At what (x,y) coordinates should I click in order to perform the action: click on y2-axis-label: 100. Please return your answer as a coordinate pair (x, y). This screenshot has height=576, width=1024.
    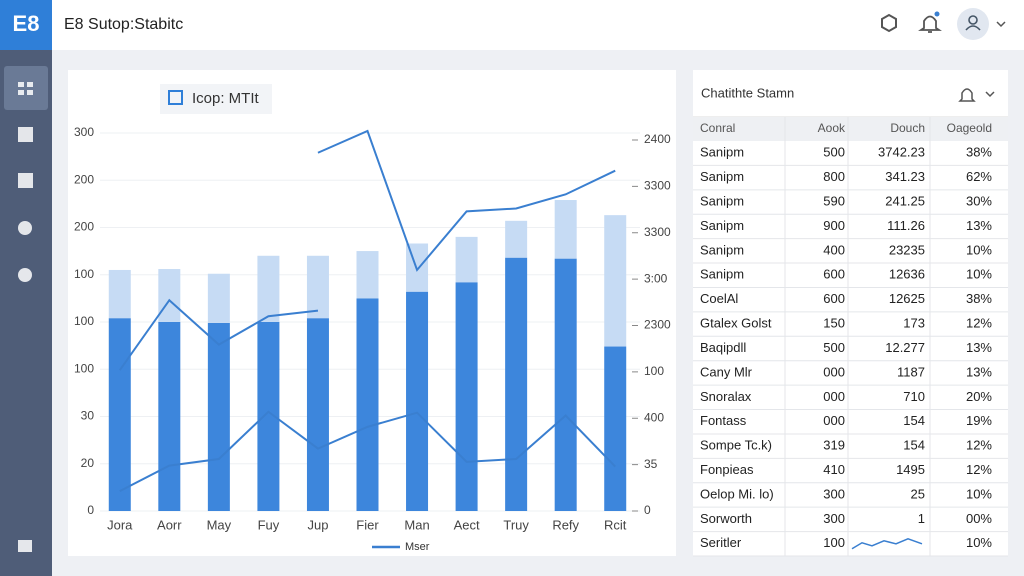
    Looking at the image, I should click on (654, 371).